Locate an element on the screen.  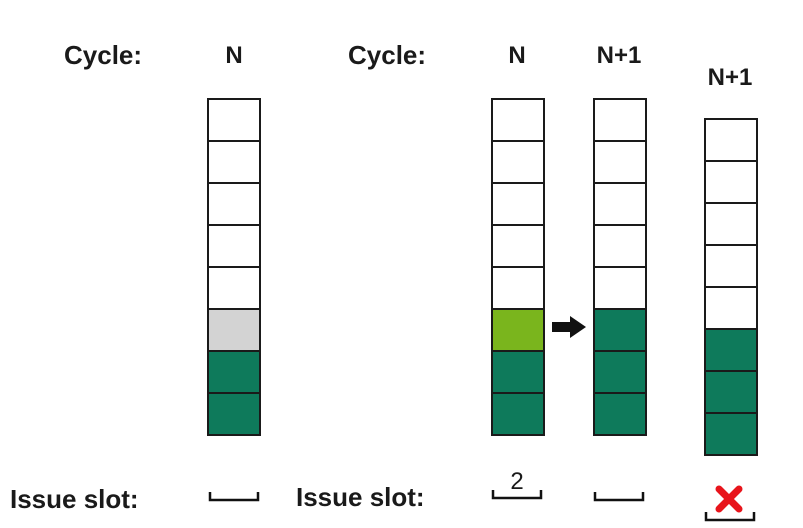
issue-slot-label-right: Issue slot: is located at coordinates (360, 497).